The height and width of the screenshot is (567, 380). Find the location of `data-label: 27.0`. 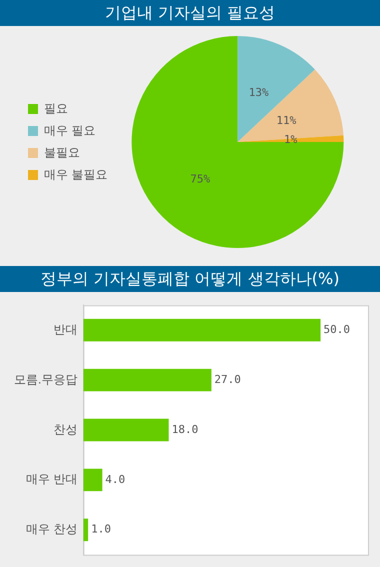

data-label: 27.0 is located at coordinates (227, 379).